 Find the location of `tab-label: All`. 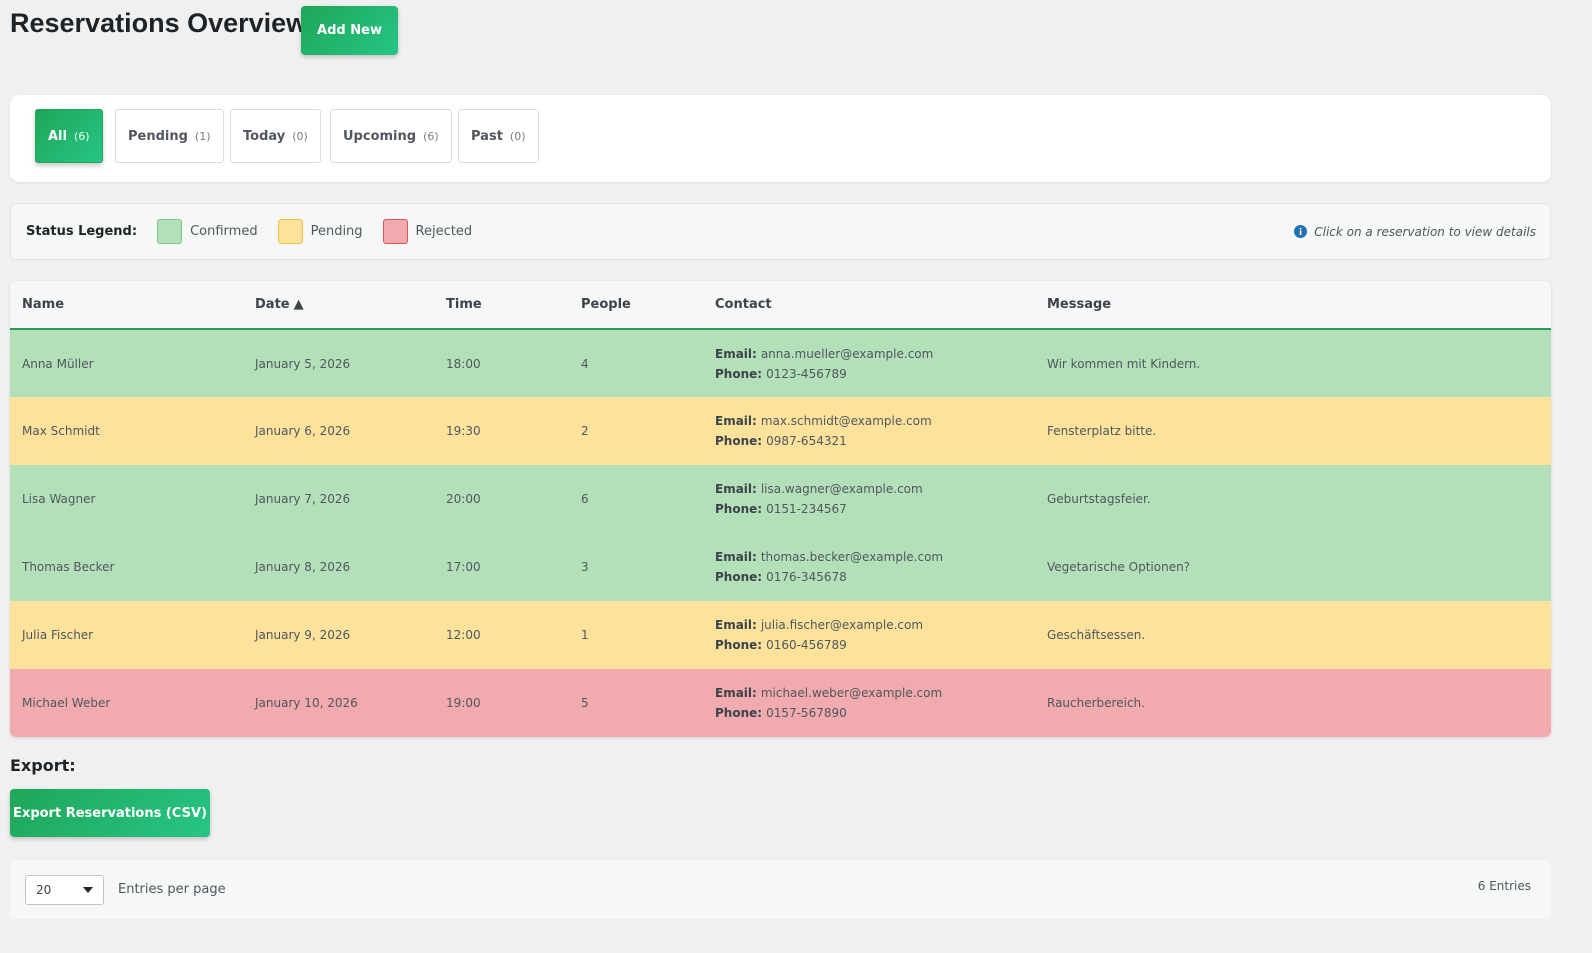

tab-label: All is located at coordinates (57, 136).